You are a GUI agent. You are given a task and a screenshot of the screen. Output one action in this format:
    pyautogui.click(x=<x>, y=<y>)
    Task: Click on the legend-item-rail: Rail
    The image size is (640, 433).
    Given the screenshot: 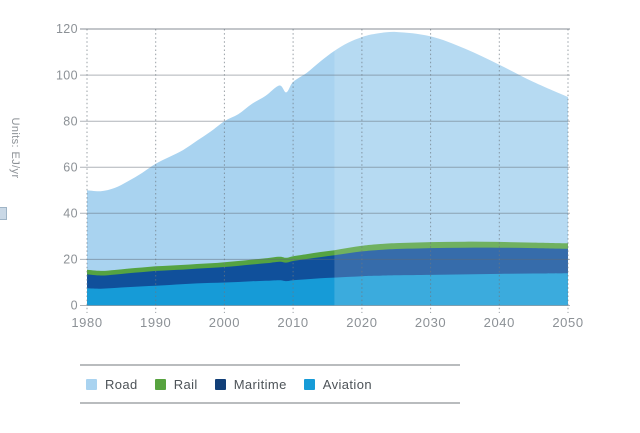 What is the action you would take?
    pyautogui.click(x=176, y=384)
    